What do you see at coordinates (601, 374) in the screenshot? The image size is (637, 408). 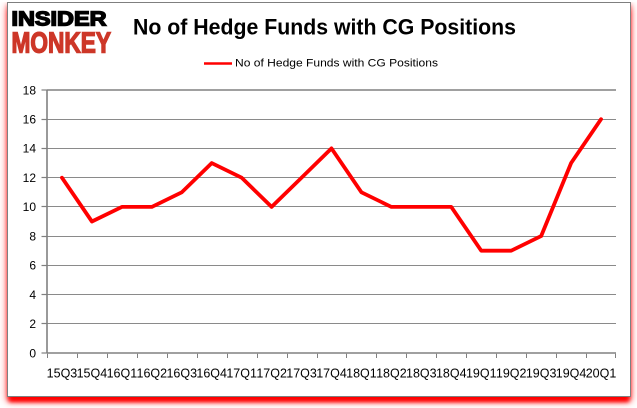 I see `svg-text: 20Q1` at bounding box center [601, 374].